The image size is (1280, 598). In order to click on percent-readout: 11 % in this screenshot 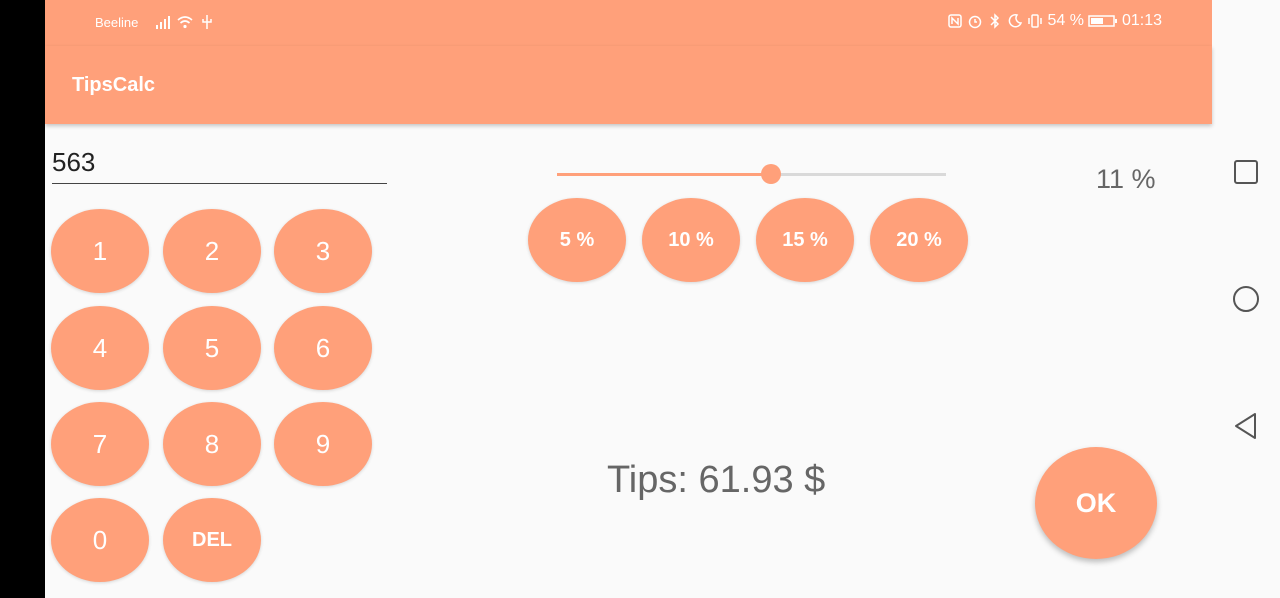, I will do `click(1126, 179)`.